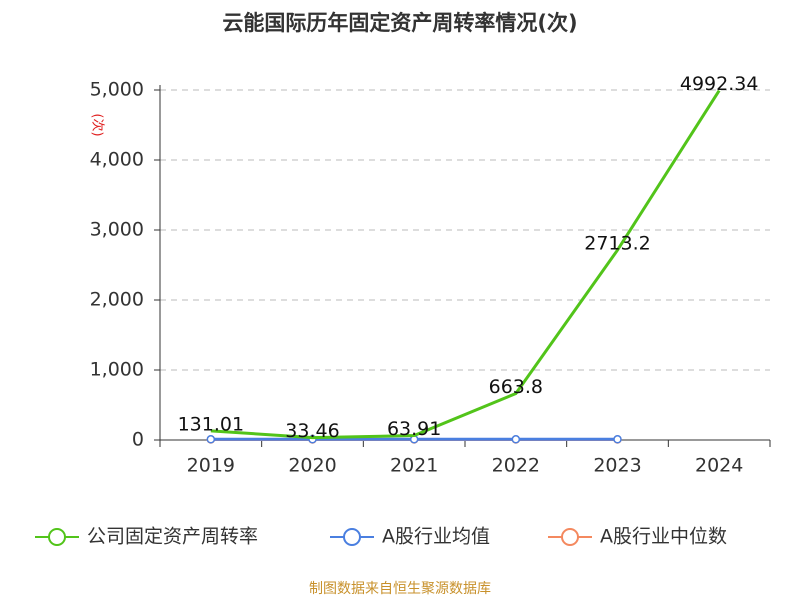  What do you see at coordinates (719, 84) in the screenshot?
I see `data-label: 4992.34` at bounding box center [719, 84].